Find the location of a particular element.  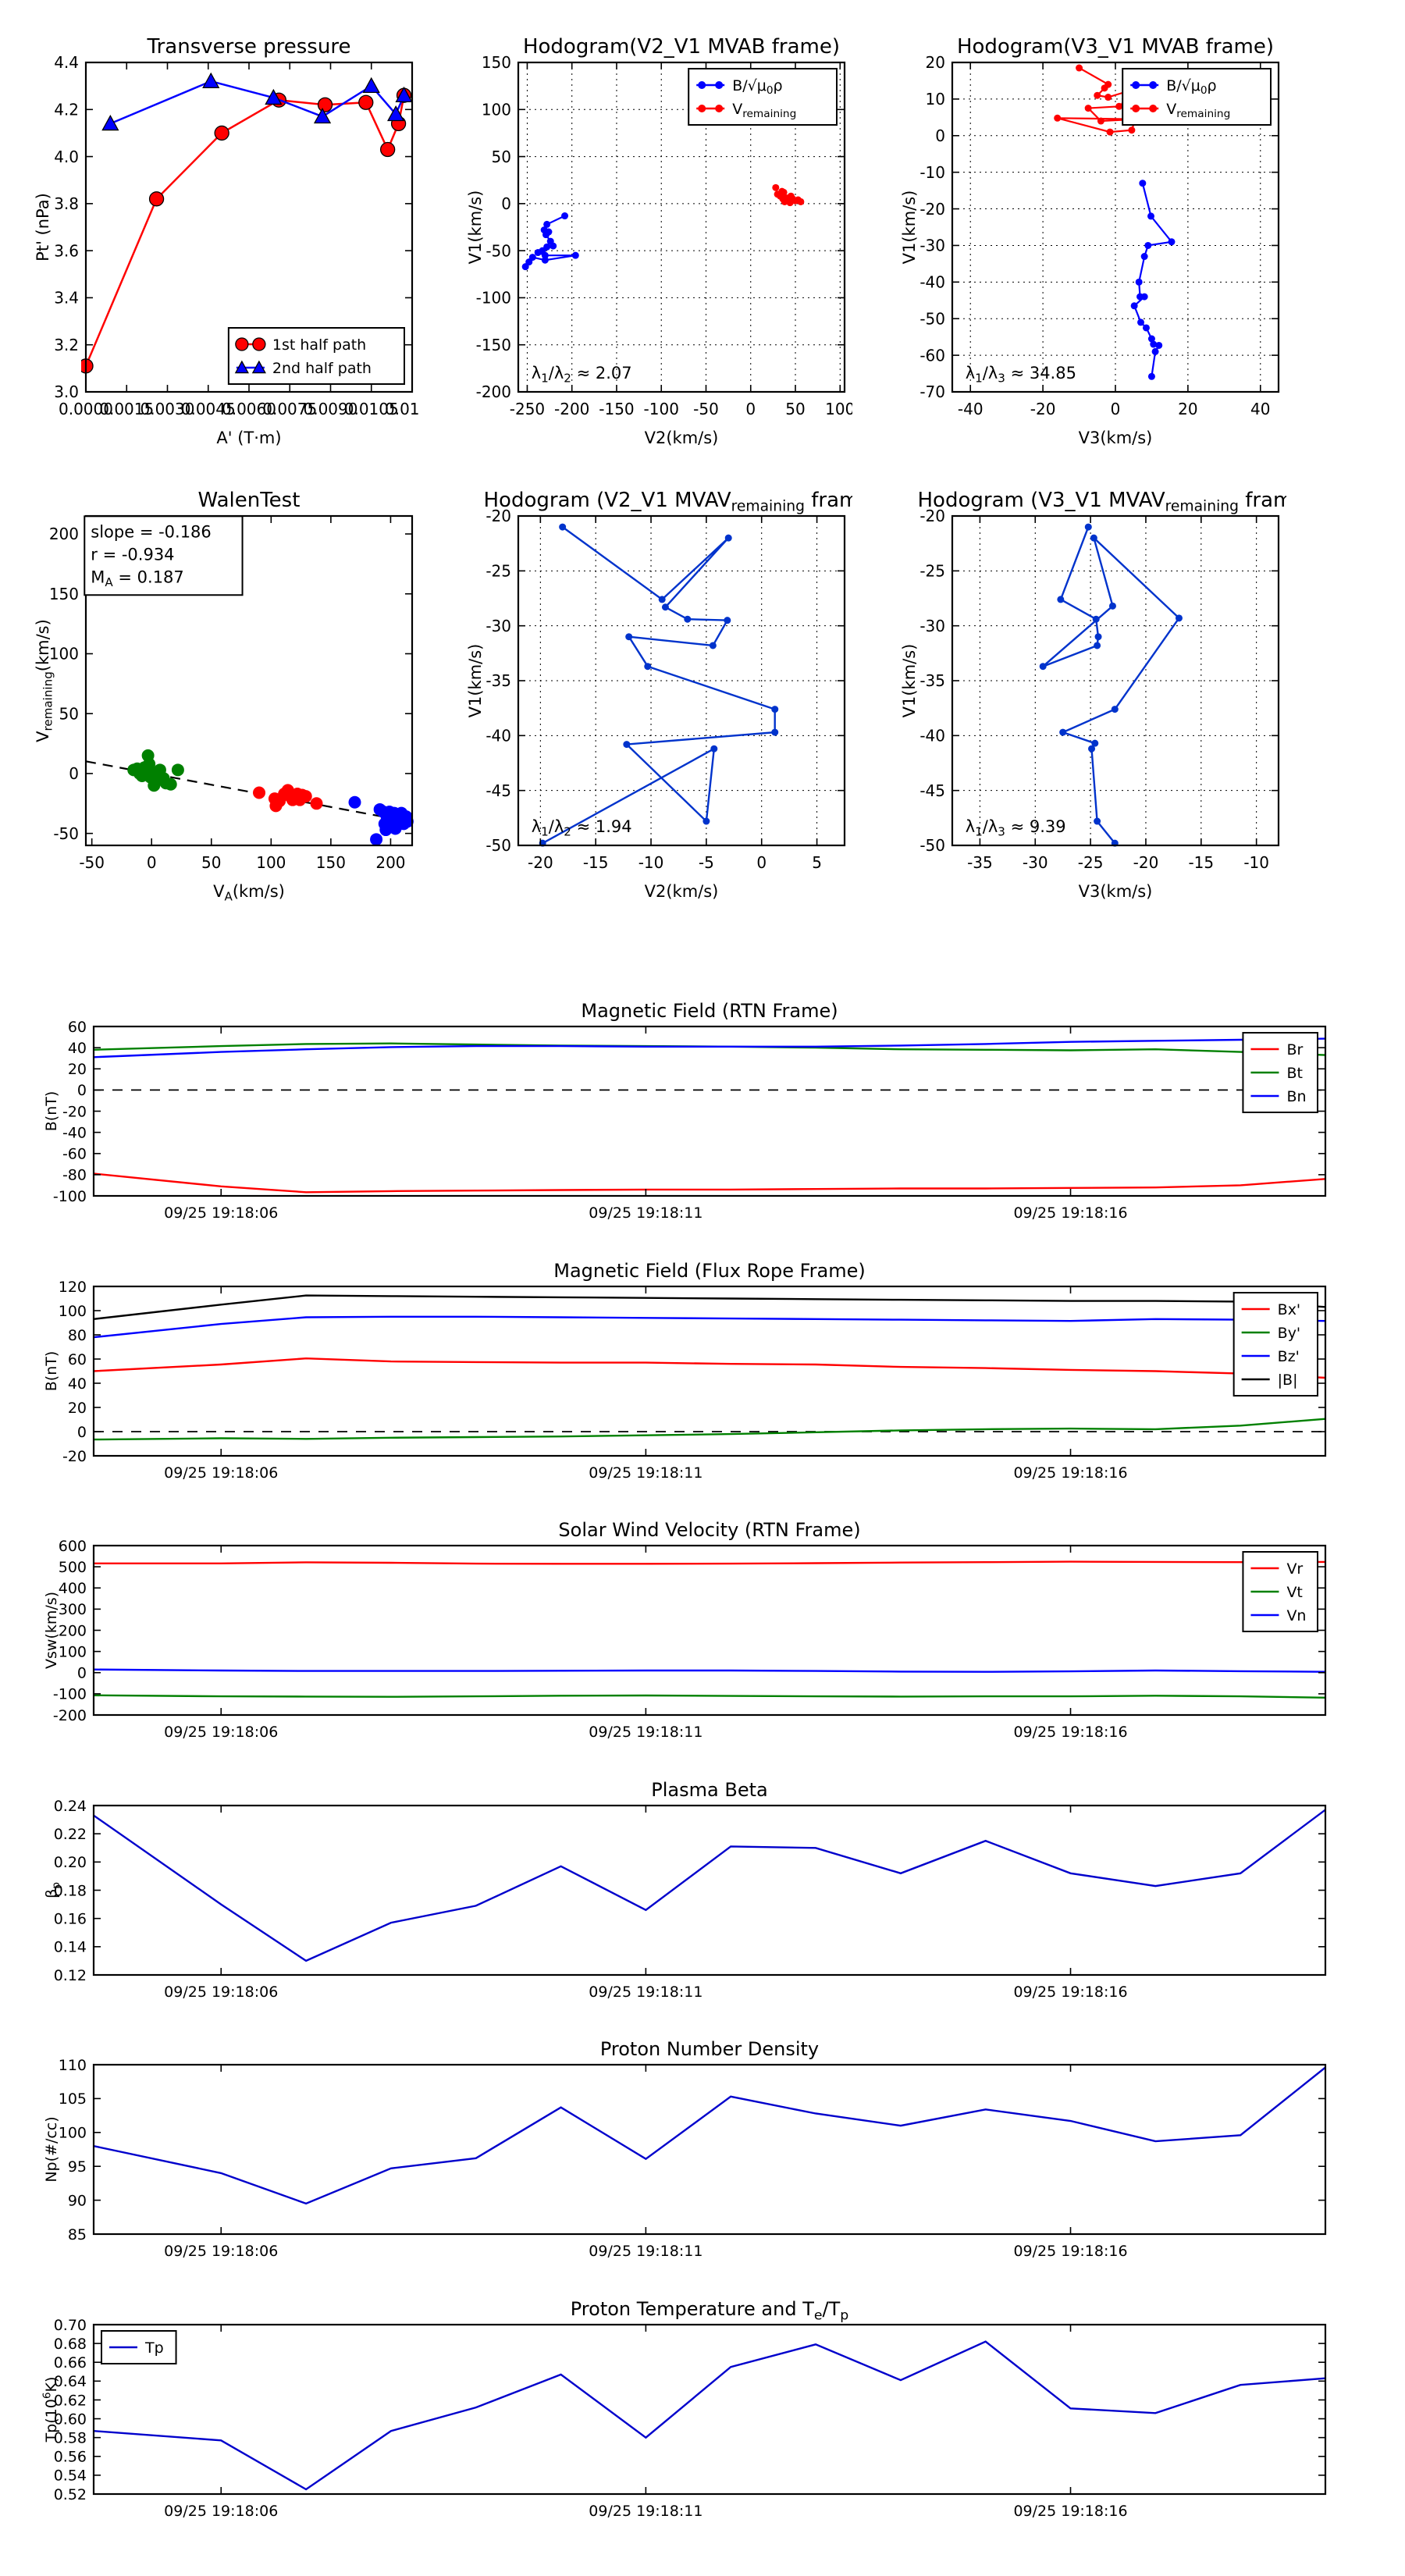

y-tick-label: -40 is located at coordinates (74, 1132).